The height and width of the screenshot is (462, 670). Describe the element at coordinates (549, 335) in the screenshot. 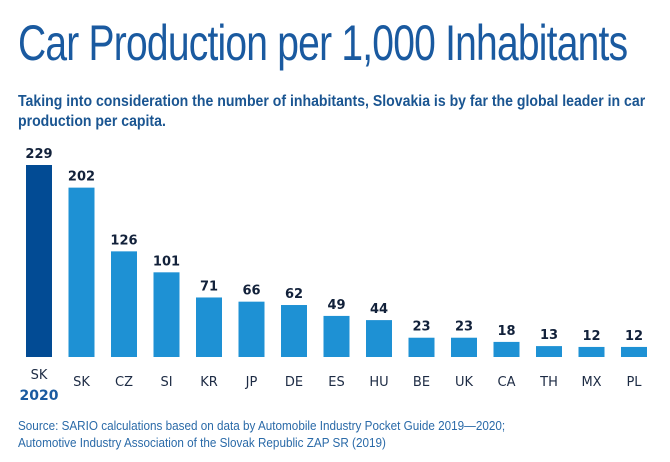

I see `value-label: 13` at that location.